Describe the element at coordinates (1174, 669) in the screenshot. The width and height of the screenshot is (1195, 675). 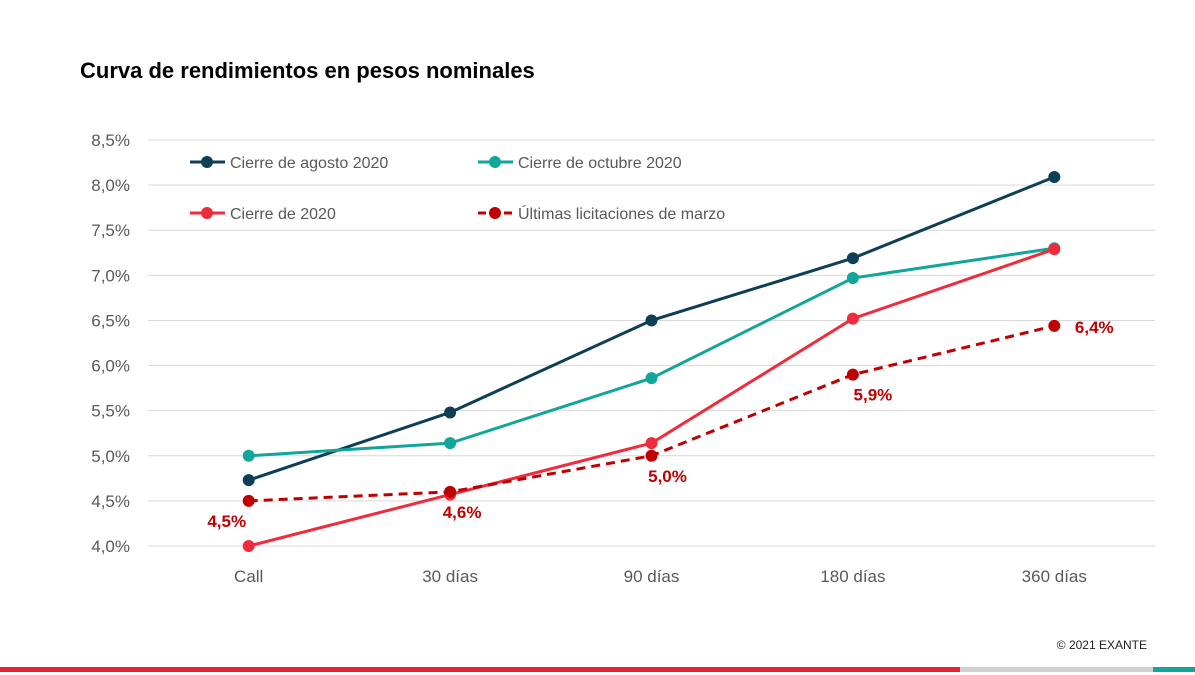
I see `footer-bar-teal` at that location.